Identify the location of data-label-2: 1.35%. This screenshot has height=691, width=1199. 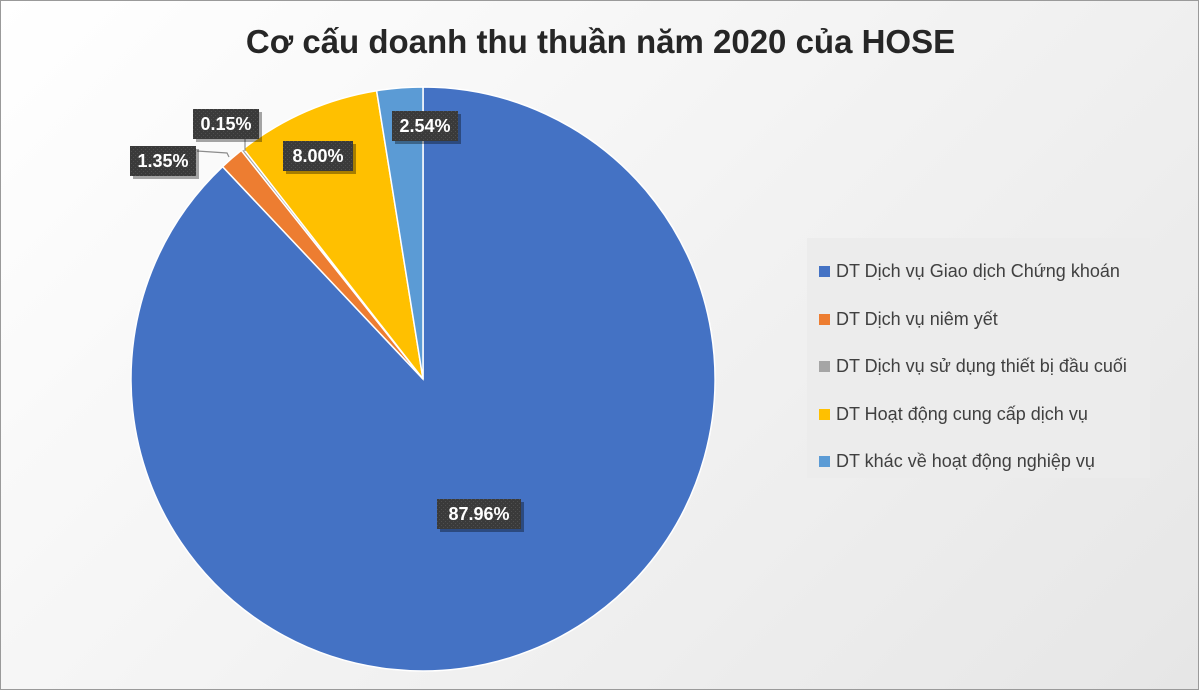
(164, 162).